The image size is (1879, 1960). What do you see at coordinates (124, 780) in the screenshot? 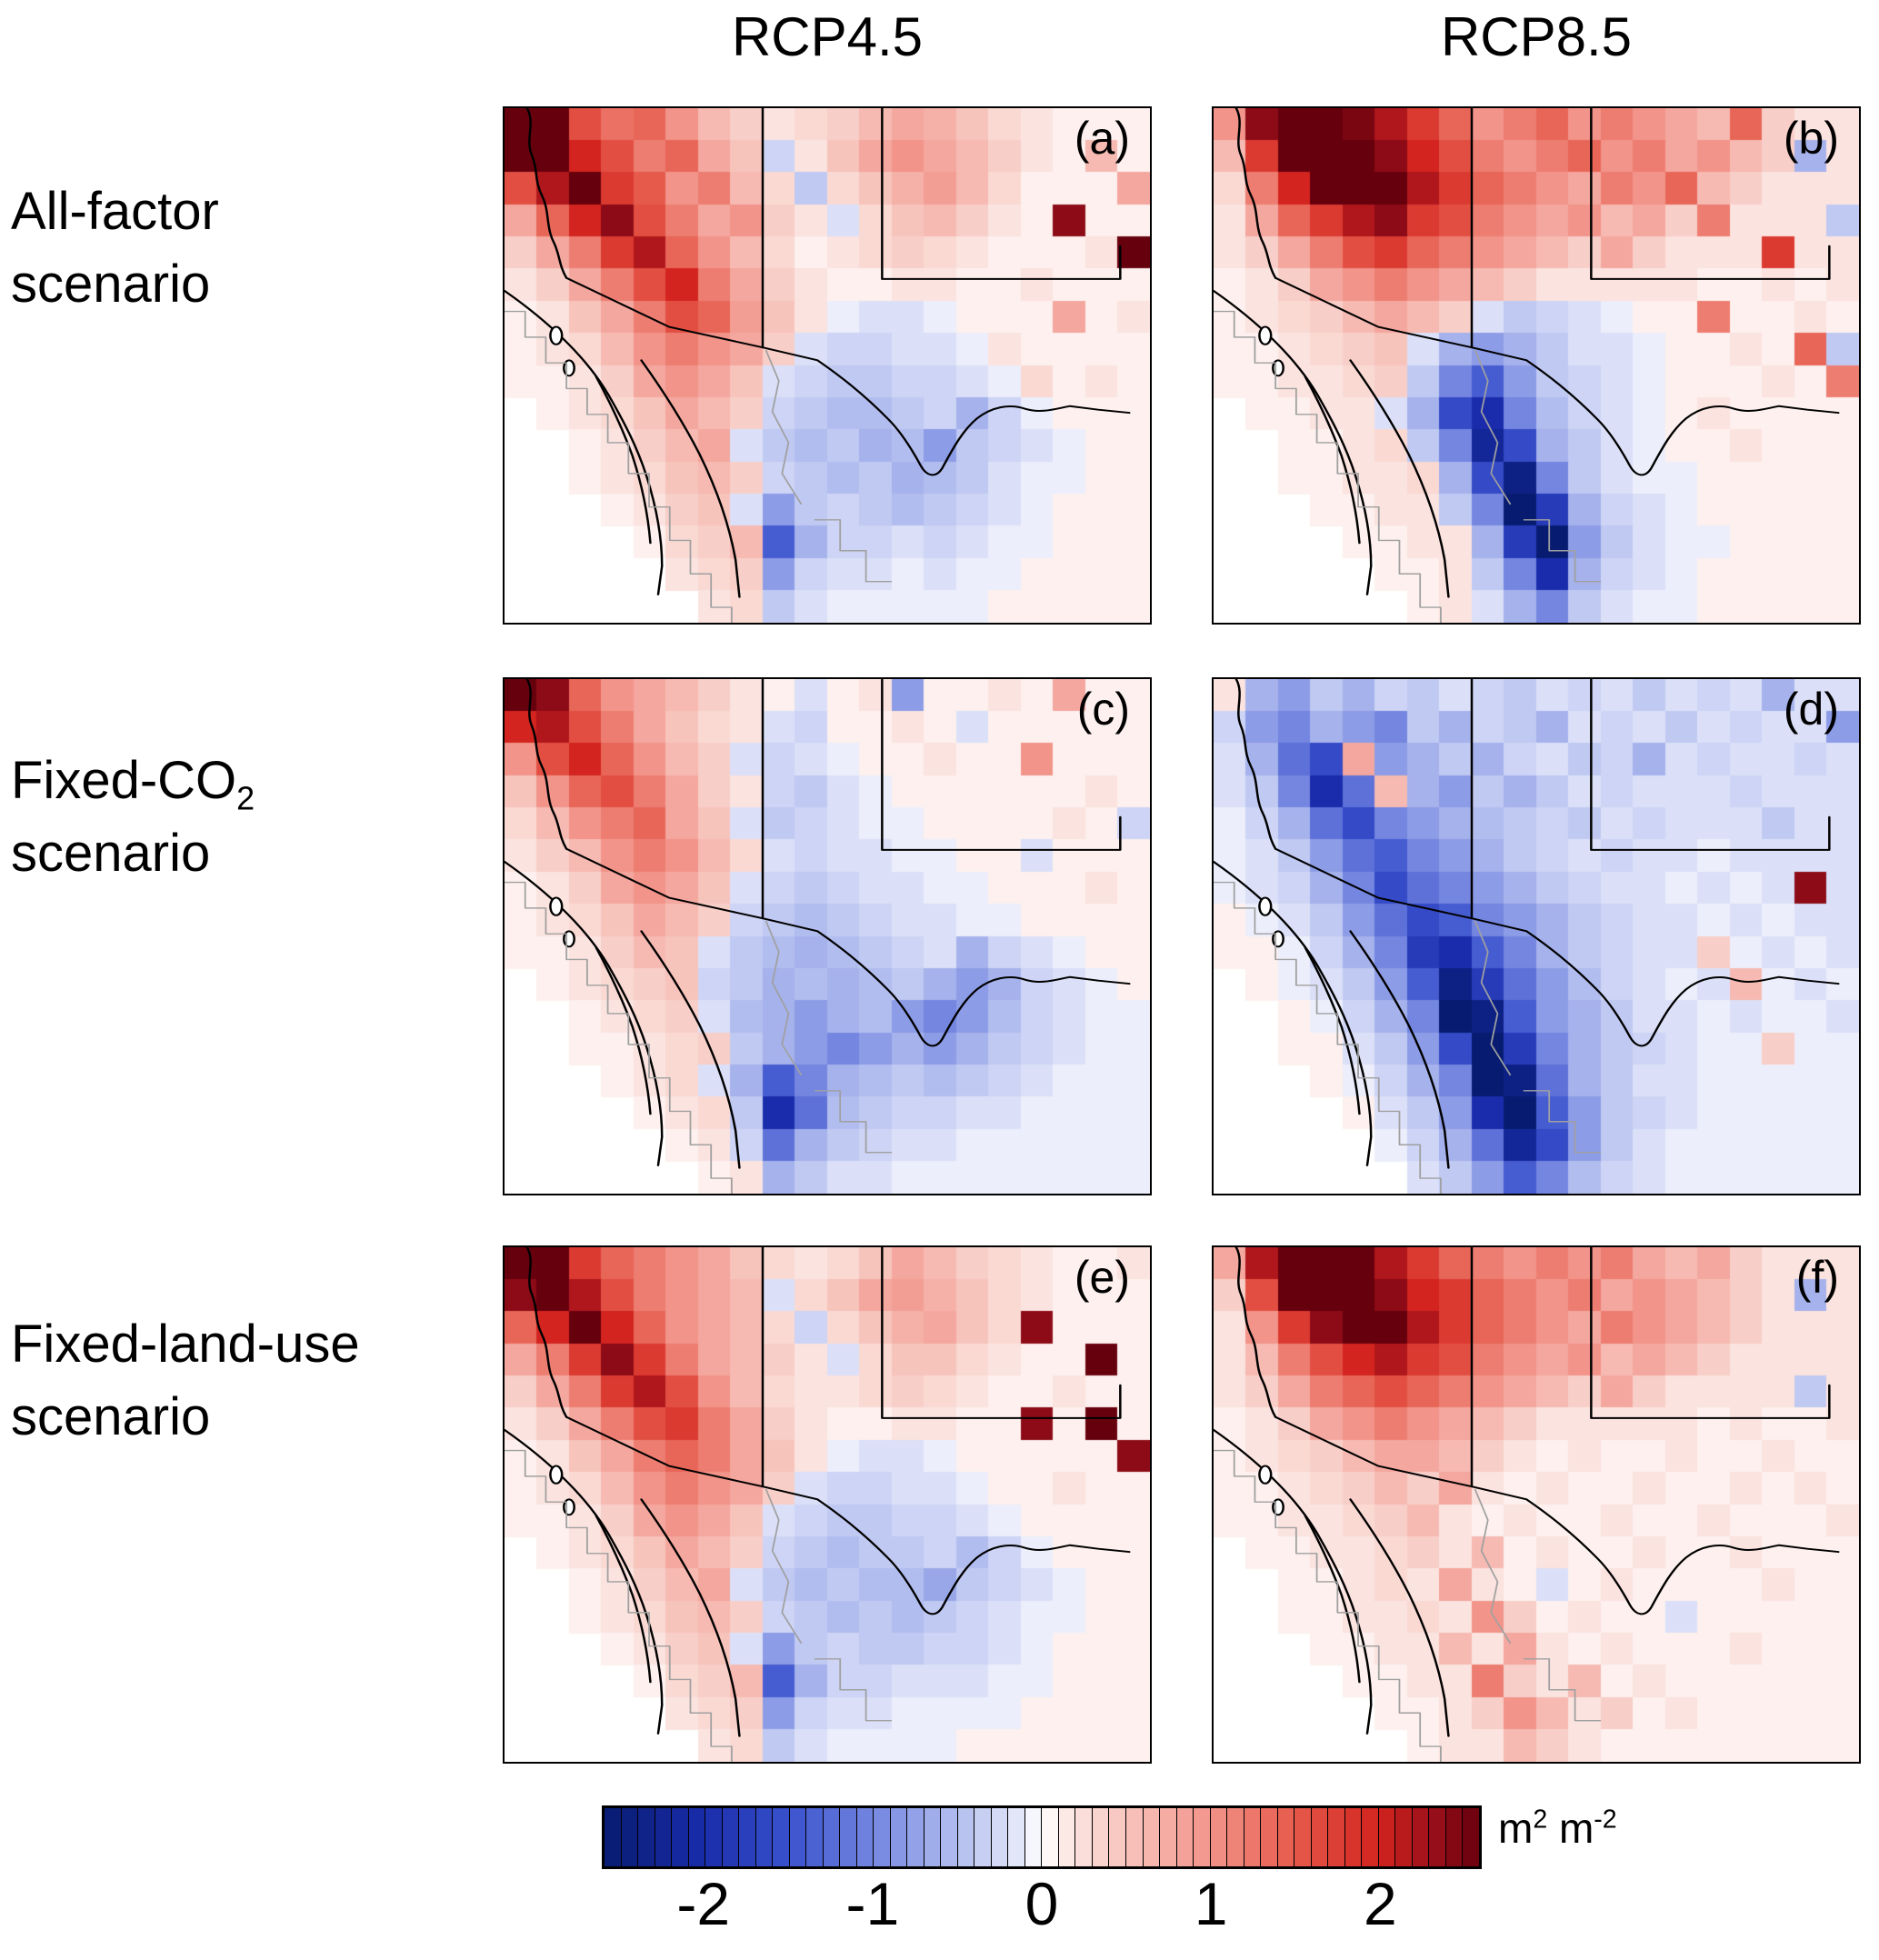
I see `row-label-text: Fixed-CO` at bounding box center [124, 780].